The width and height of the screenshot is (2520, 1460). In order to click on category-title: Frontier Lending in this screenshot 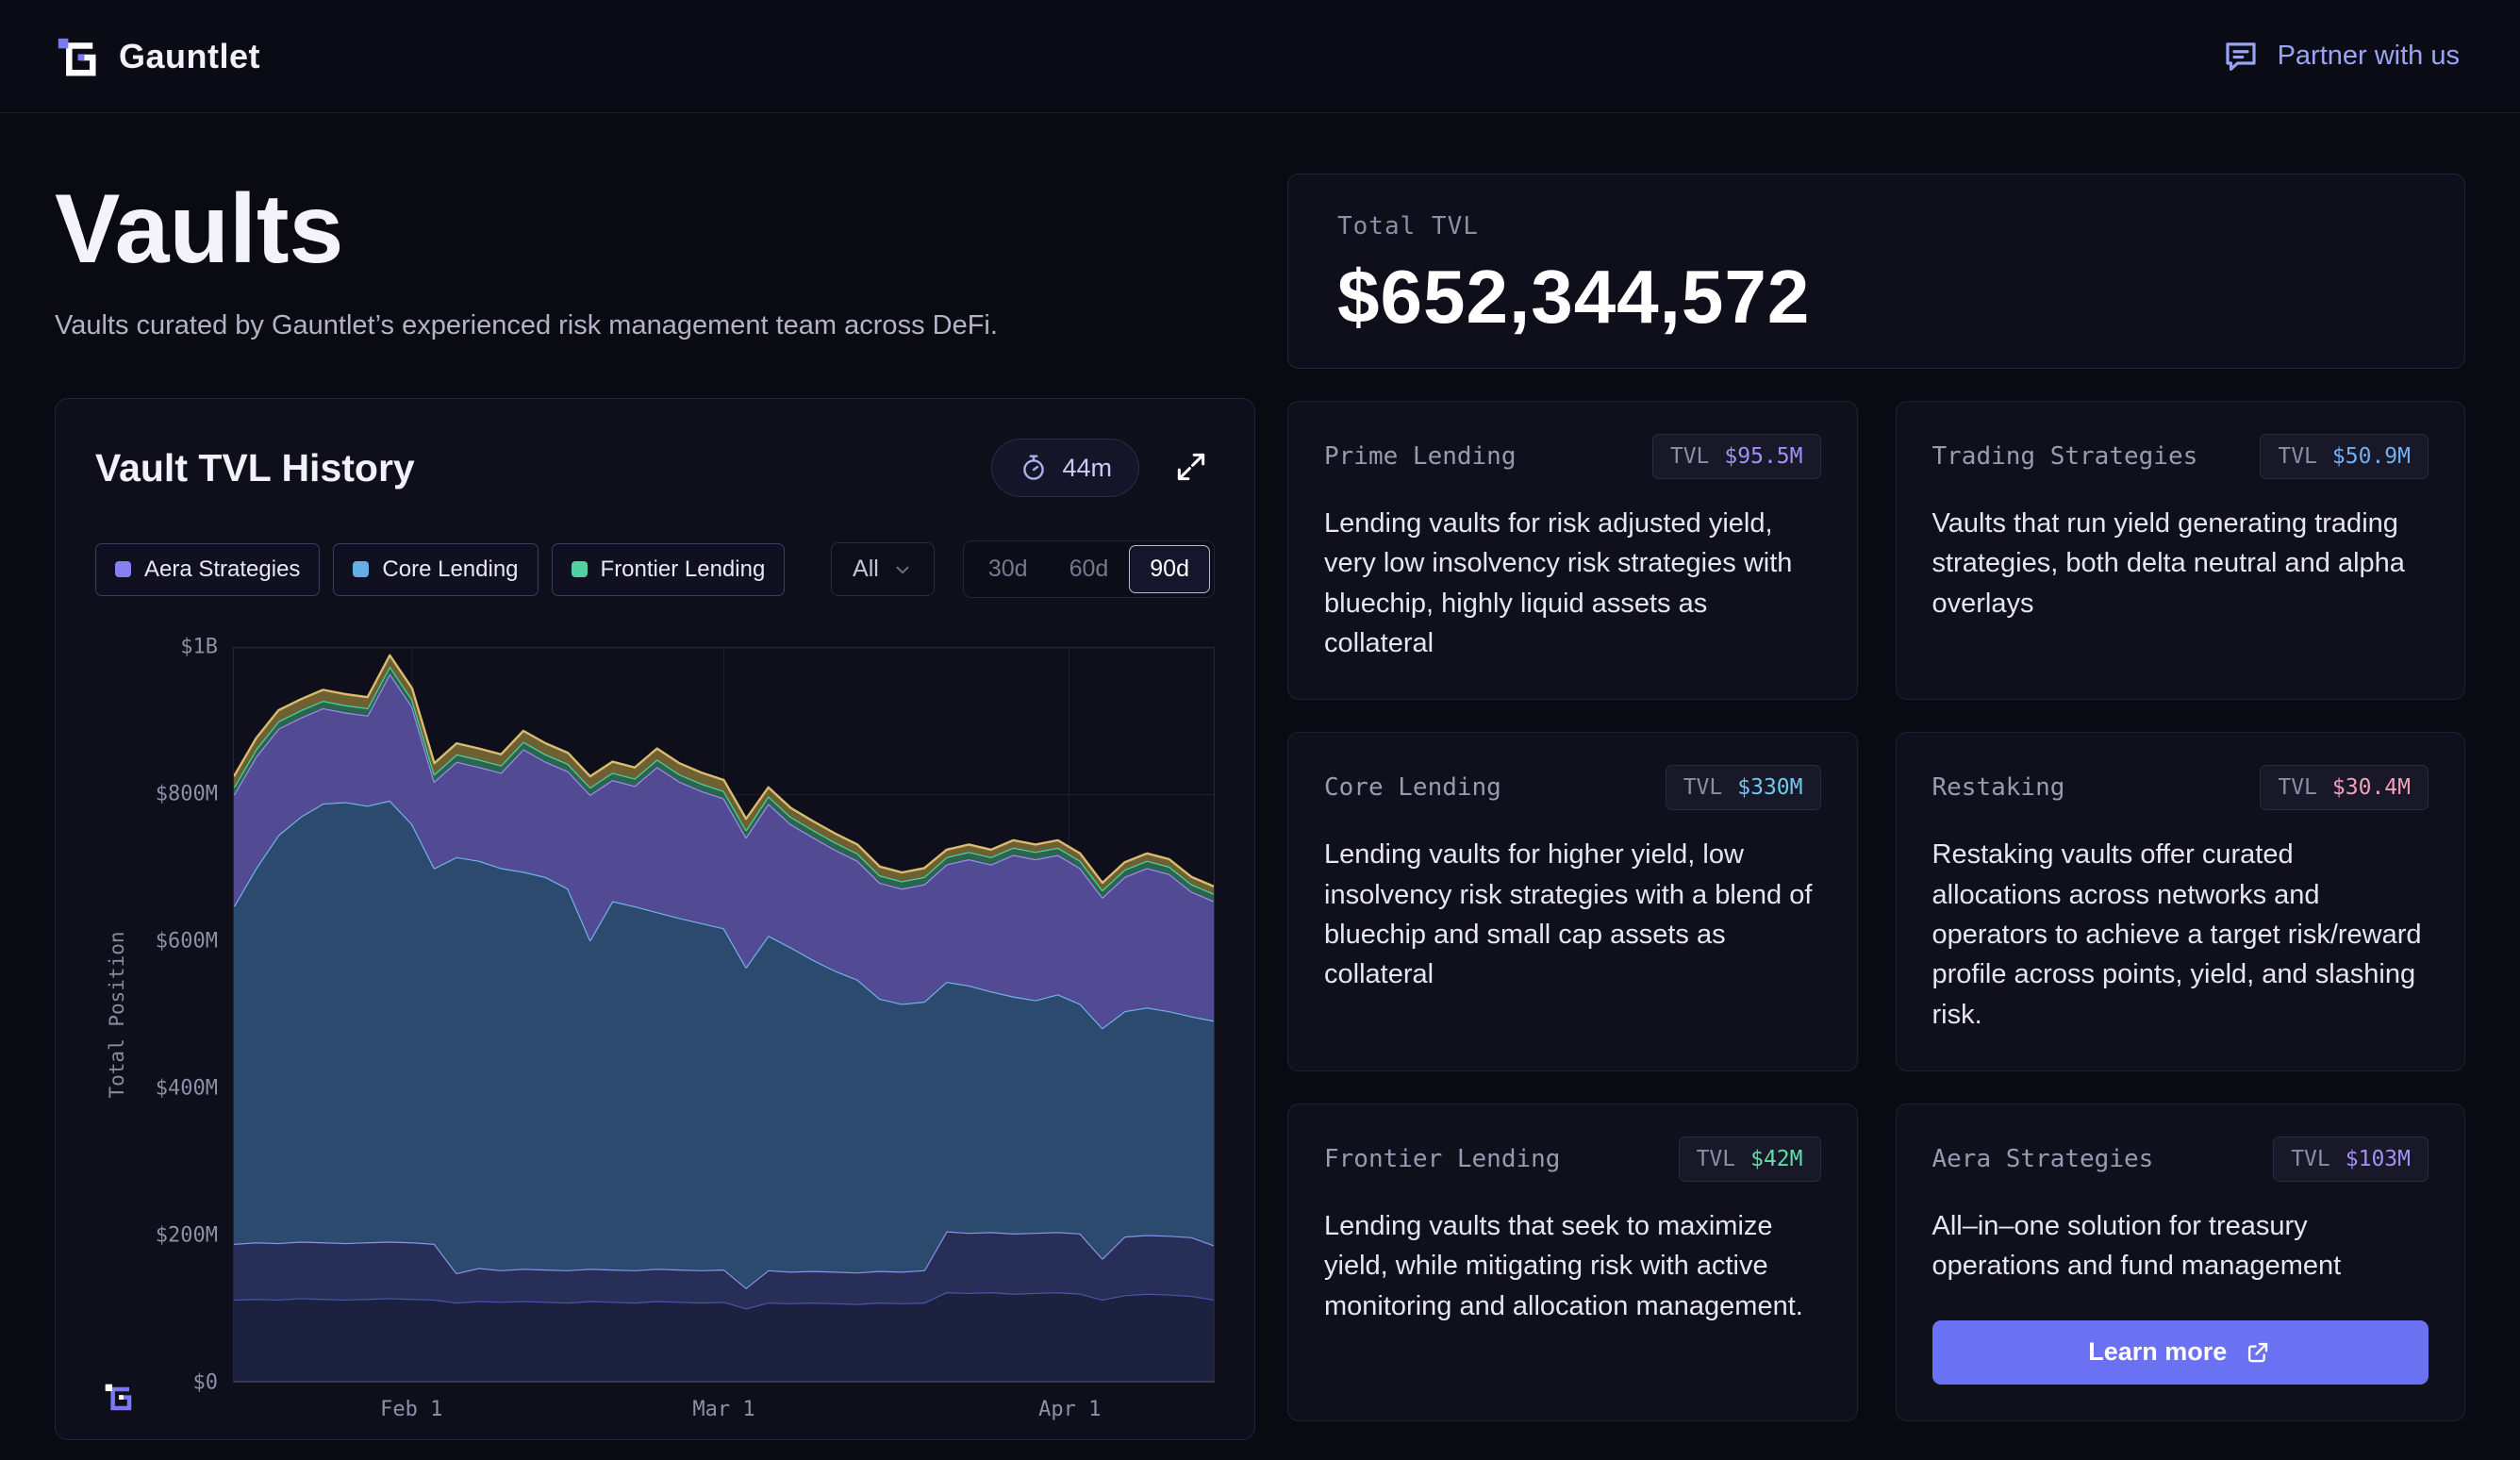, I will do `click(1443, 1158)`.